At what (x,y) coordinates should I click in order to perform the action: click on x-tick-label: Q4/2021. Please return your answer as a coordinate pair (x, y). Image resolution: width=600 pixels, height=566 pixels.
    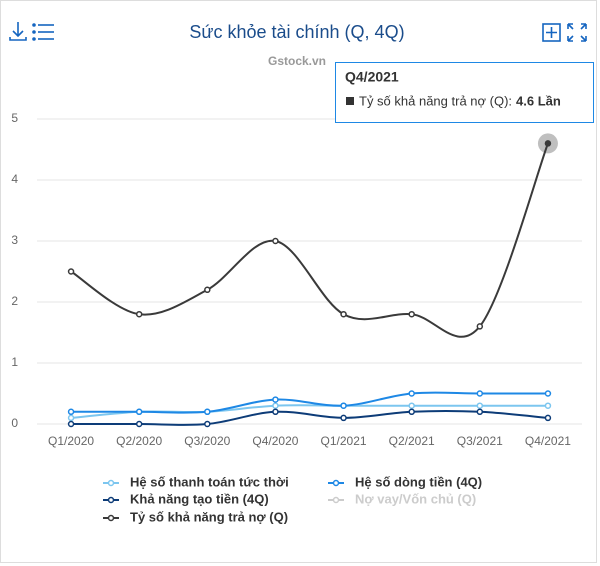
    Looking at the image, I should click on (548, 441).